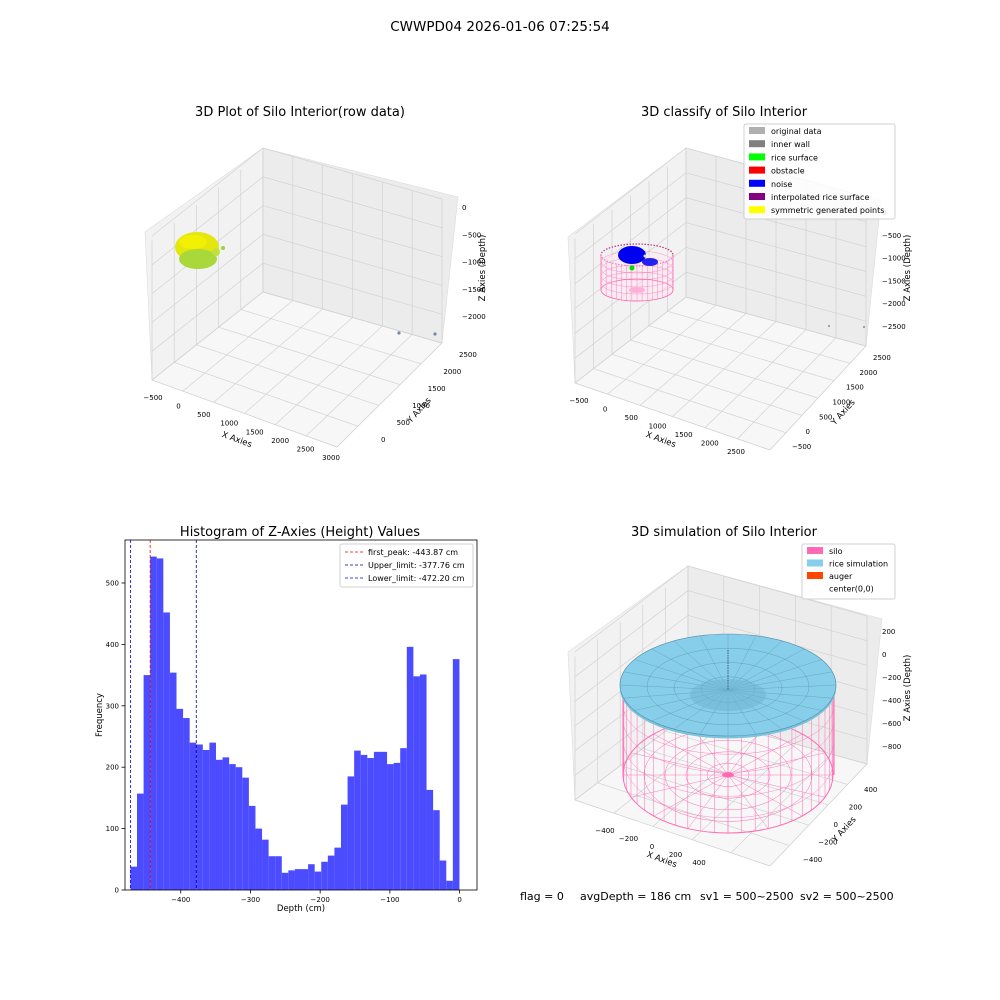 The image size is (1000, 1000). What do you see at coordinates (790, 144) in the screenshot?
I see `legend-label: inner wall` at bounding box center [790, 144].